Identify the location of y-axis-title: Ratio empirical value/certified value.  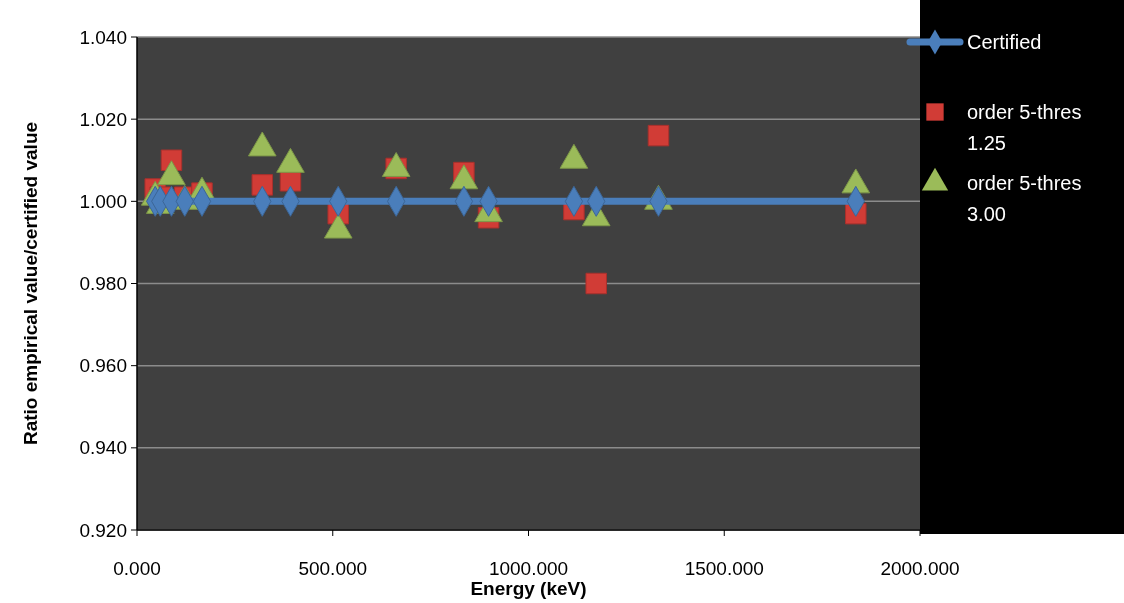
(30, 283).